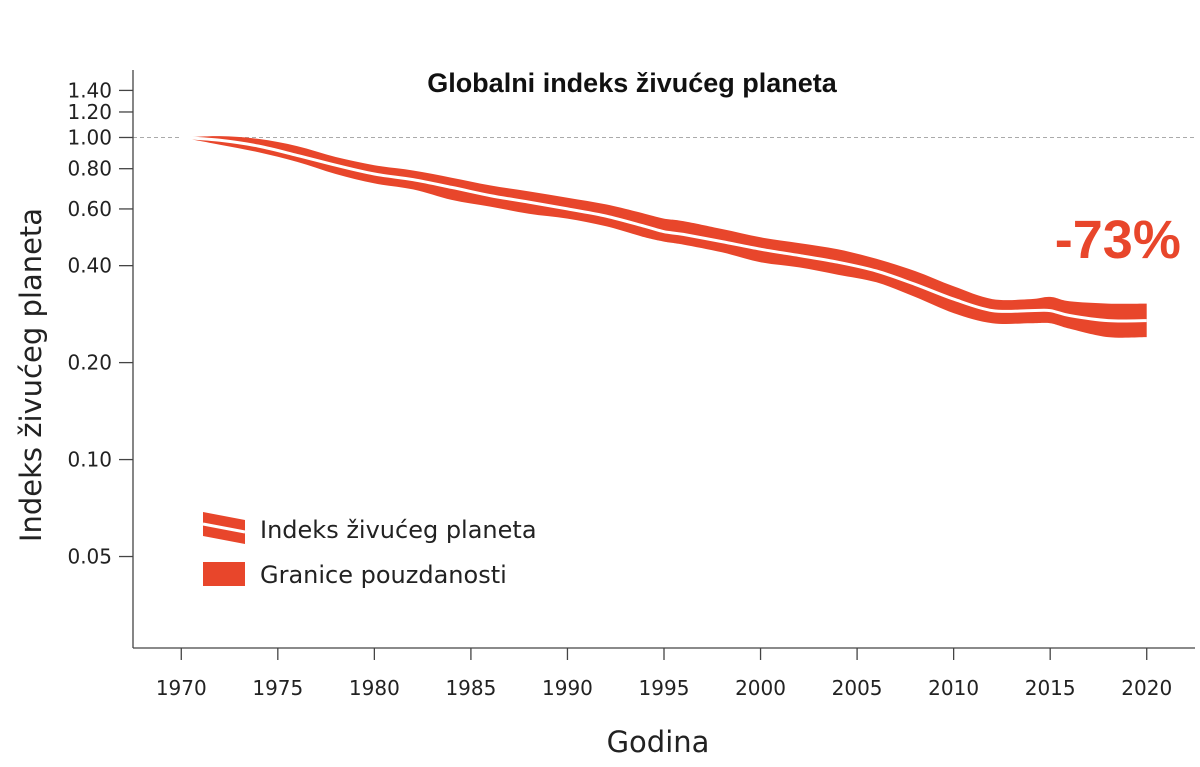 Image resolution: width=1200 pixels, height=767 pixels. Describe the element at coordinates (181, 688) in the screenshot. I see `x-tick-label: 1970` at that location.